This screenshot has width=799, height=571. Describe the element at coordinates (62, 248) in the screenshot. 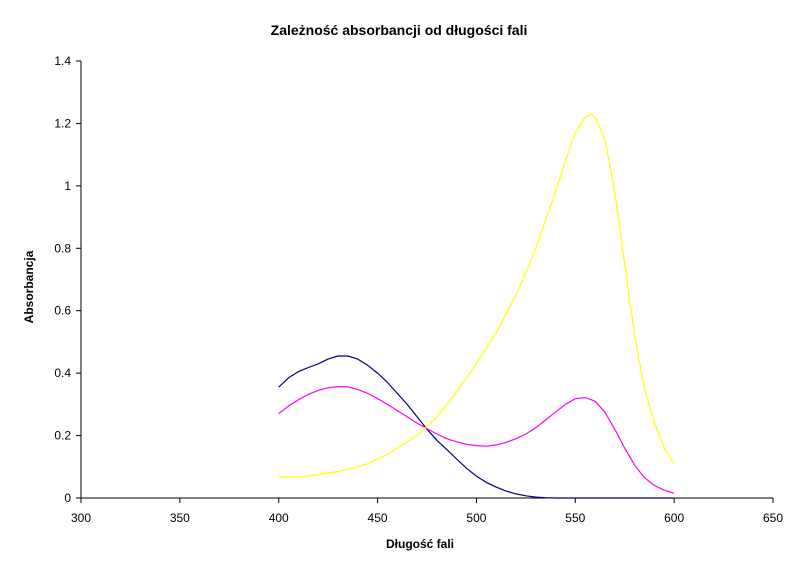

I see `y-tick-label: 0.8` at that location.